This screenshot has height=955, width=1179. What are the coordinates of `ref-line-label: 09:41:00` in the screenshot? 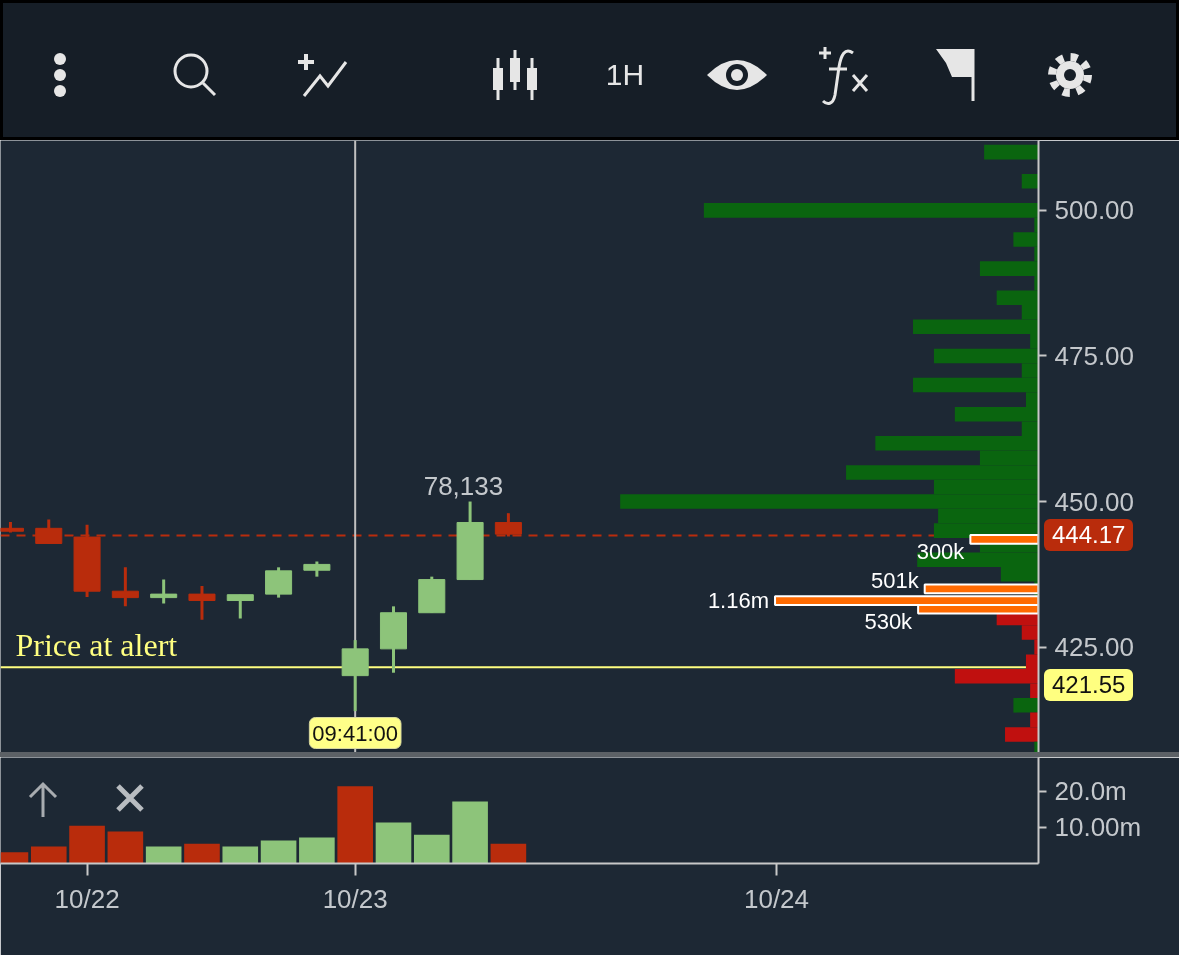 It's located at (355, 733).